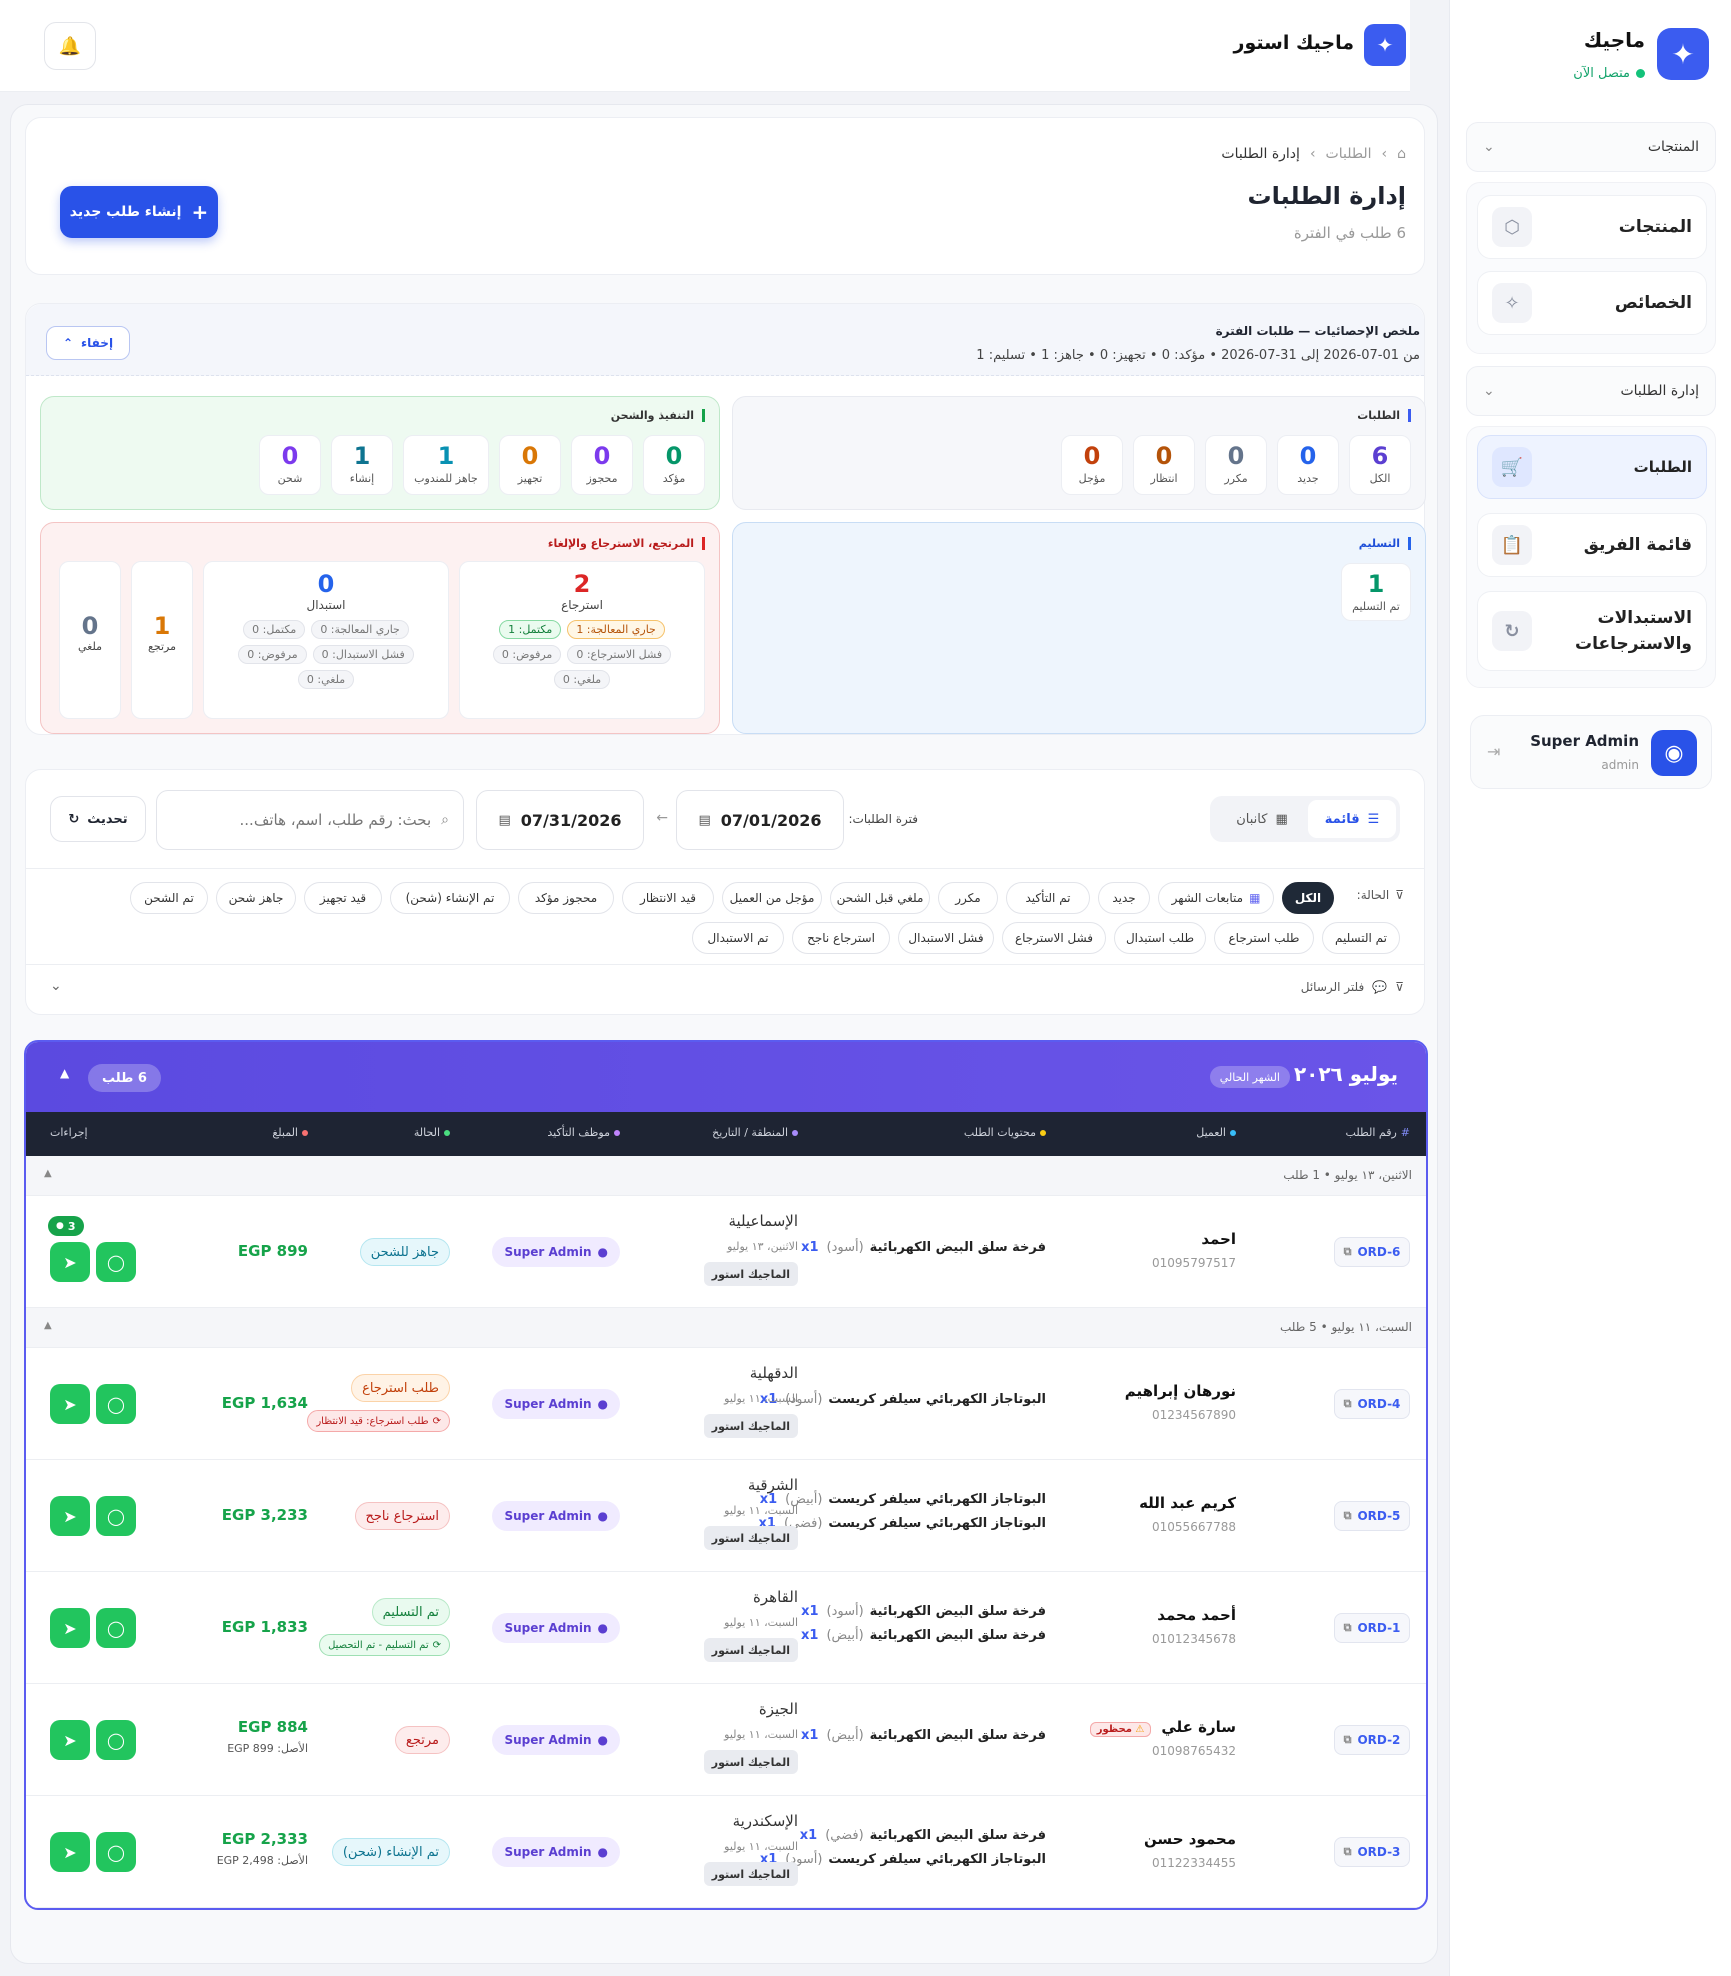 The height and width of the screenshot is (1976, 1731). Describe the element at coordinates (1164, 465) in the screenshot. I see `stat-orders-minis-3: 0 انتظار` at that location.